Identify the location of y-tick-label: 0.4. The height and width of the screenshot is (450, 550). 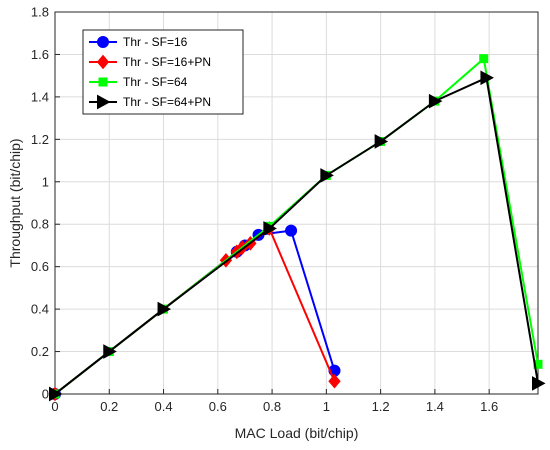
(40, 309).